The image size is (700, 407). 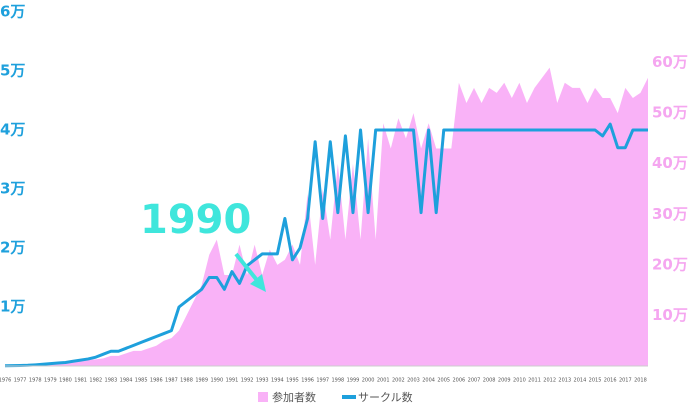 What do you see at coordinates (670, 62) in the screenshot?
I see `y2-tick-label: 60万` at bounding box center [670, 62].